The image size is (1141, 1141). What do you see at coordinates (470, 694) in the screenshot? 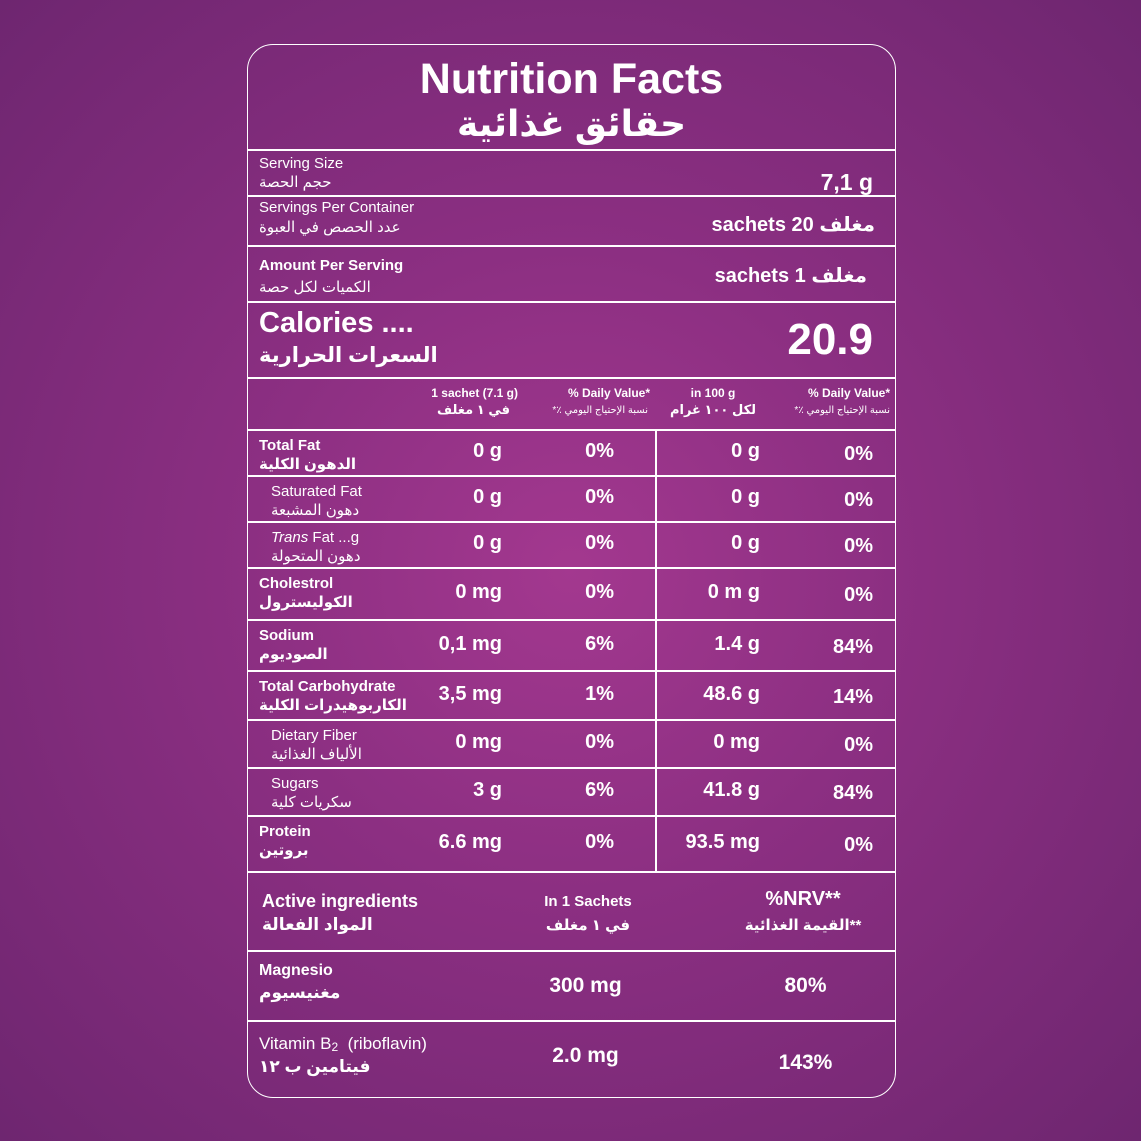
I see `per-sachet-value: 3,5 mg` at bounding box center [470, 694].